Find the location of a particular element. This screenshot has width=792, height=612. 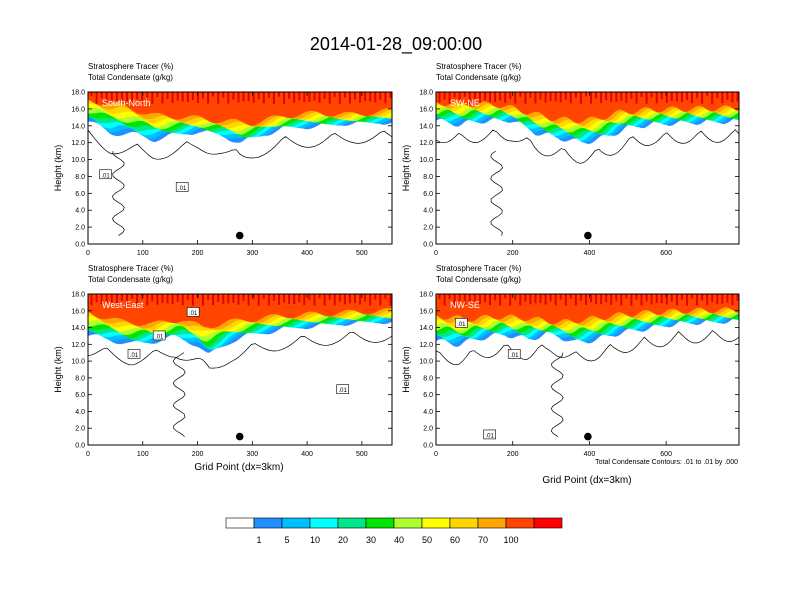

x-tick-label: 500 is located at coordinates (362, 253).